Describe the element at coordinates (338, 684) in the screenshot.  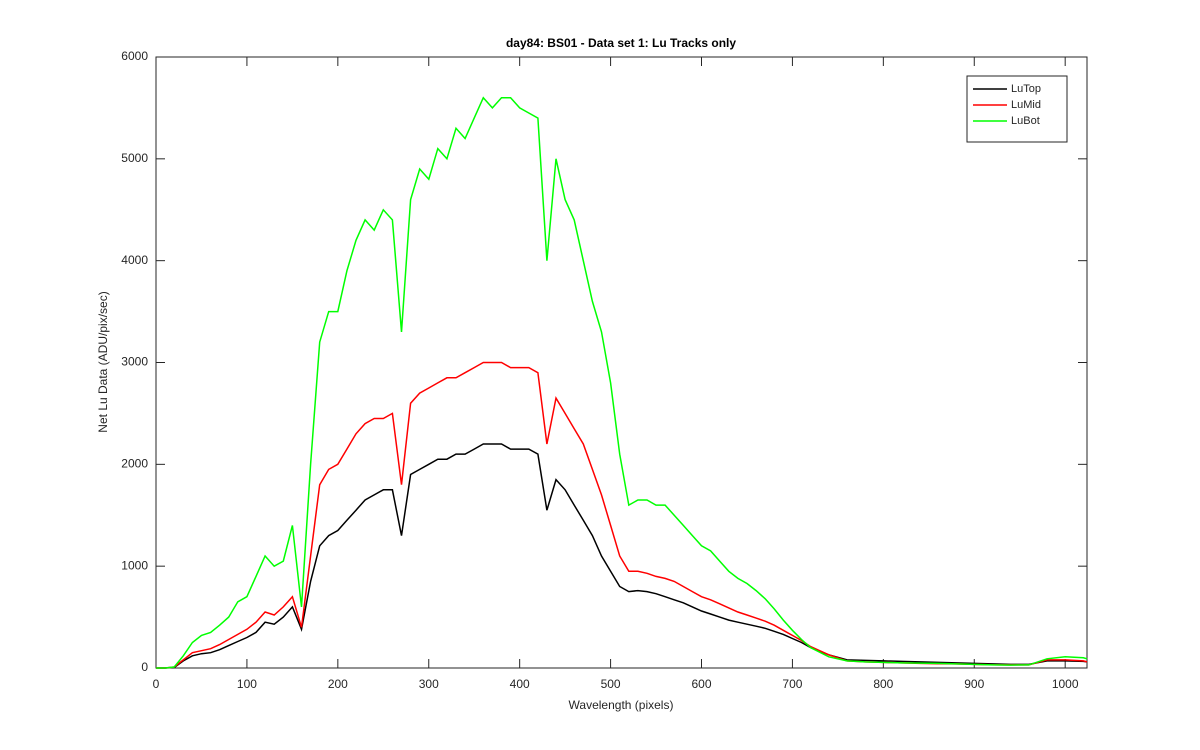
I see `x-tick-label: 200` at that location.